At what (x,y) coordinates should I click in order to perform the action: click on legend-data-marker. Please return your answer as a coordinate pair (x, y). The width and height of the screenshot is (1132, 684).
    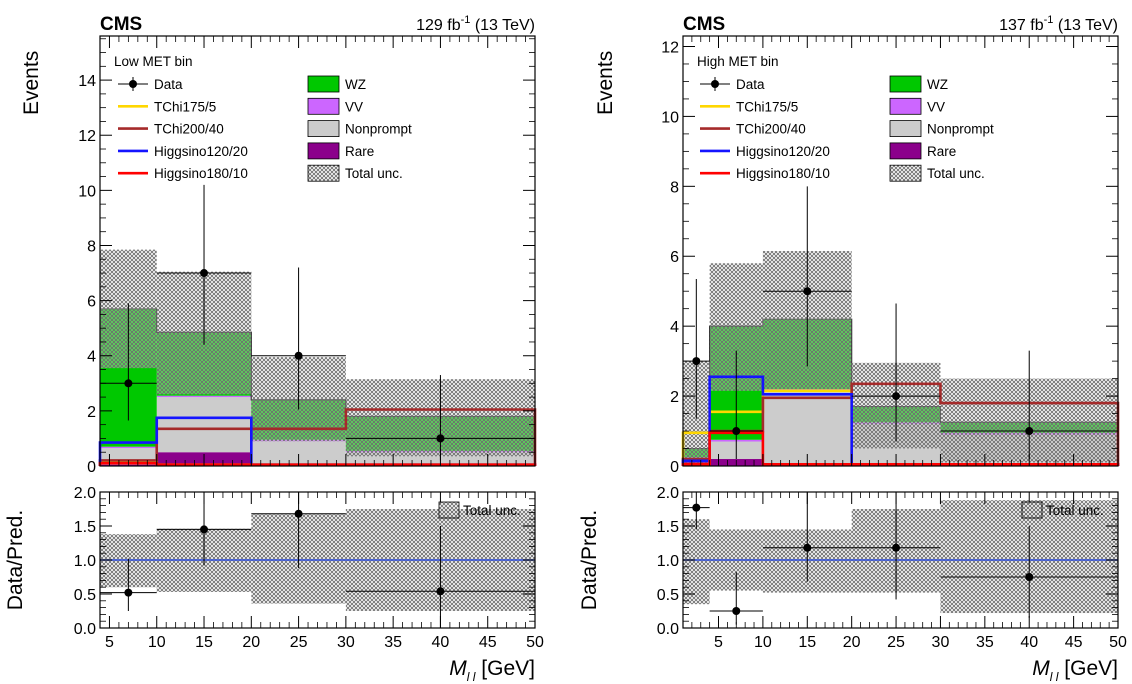
    Looking at the image, I should click on (133, 84).